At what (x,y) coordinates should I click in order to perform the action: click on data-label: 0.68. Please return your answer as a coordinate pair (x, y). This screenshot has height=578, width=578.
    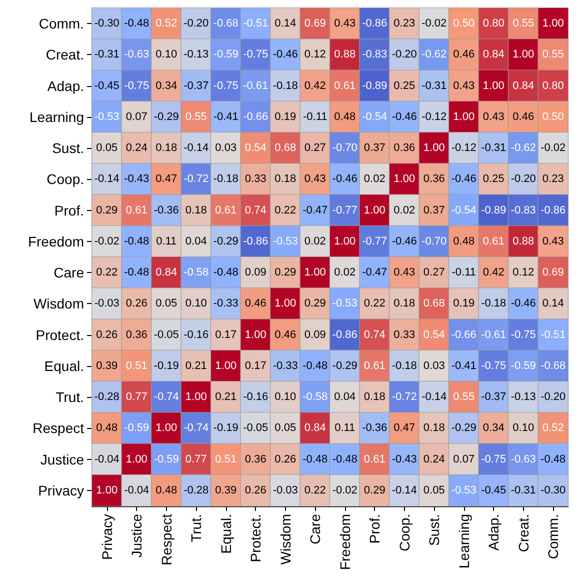
    Looking at the image, I should click on (285, 148).